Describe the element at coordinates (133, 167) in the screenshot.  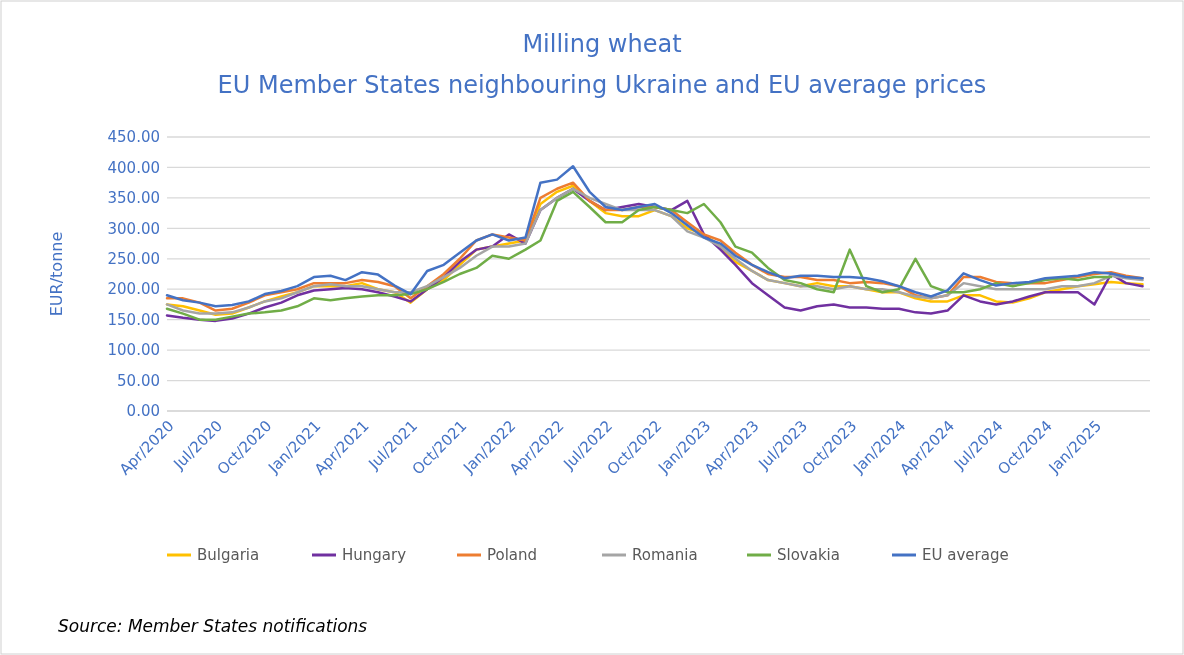
I see `y-tick-label: 400.00` at that location.